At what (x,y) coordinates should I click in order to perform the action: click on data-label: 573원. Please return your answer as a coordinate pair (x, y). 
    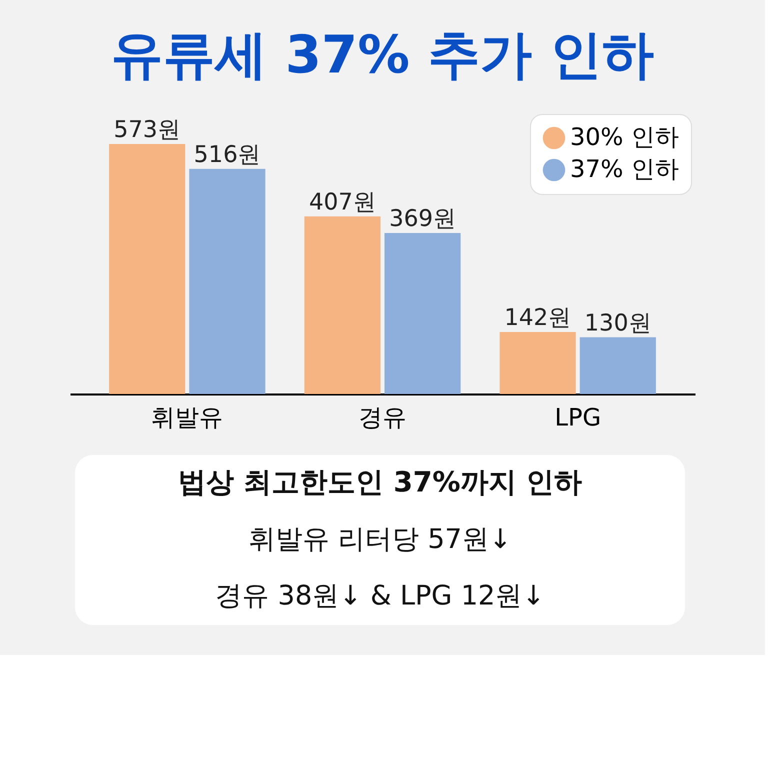
    Looking at the image, I should click on (147, 130).